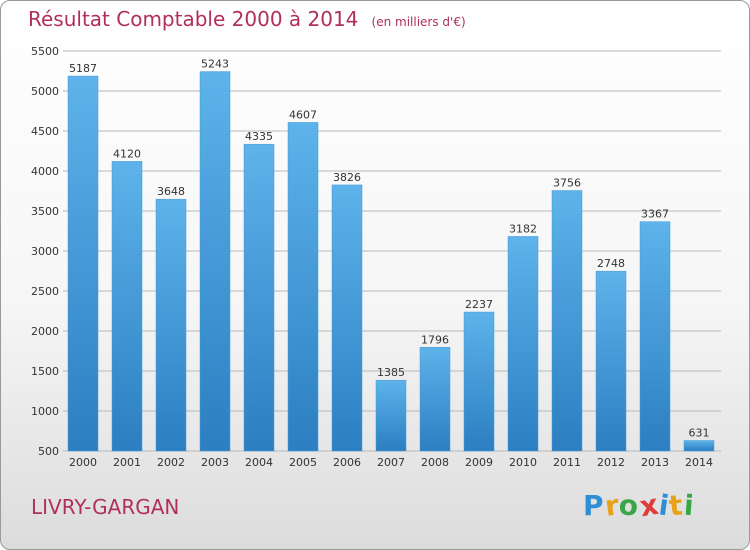 The width and height of the screenshot is (750, 550). Describe the element at coordinates (45, 51) in the screenshot. I see `y-tick-label: 5500` at that location.